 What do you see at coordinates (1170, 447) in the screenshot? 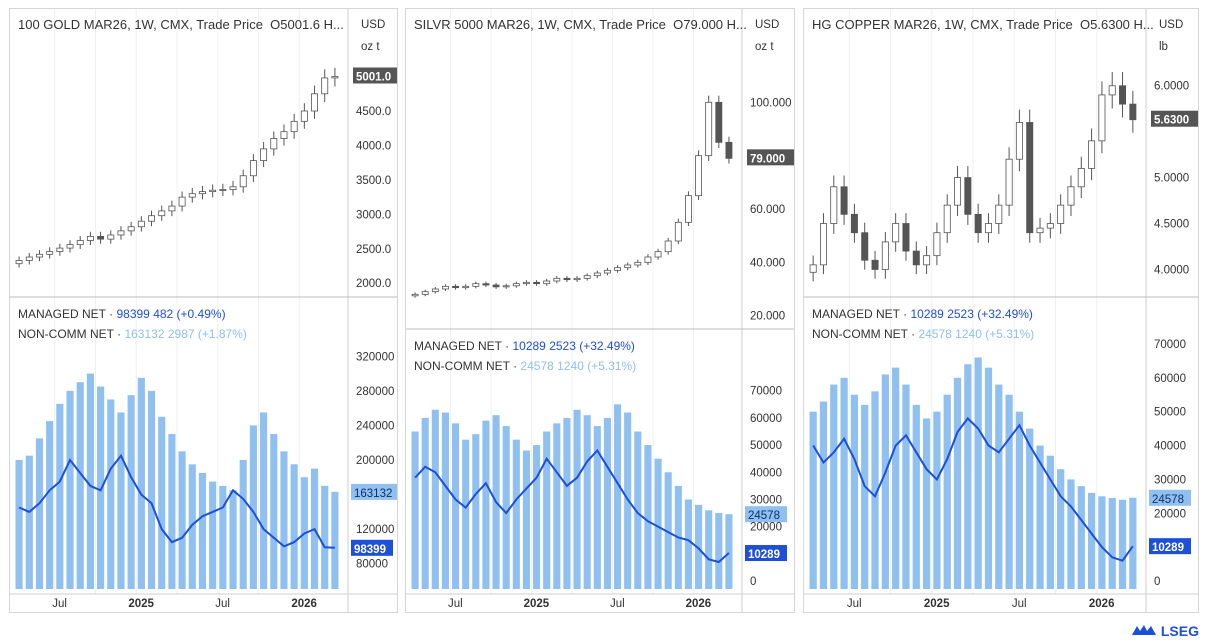
I see `ind-tick-label: 40000` at bounding box center [1170, 447].